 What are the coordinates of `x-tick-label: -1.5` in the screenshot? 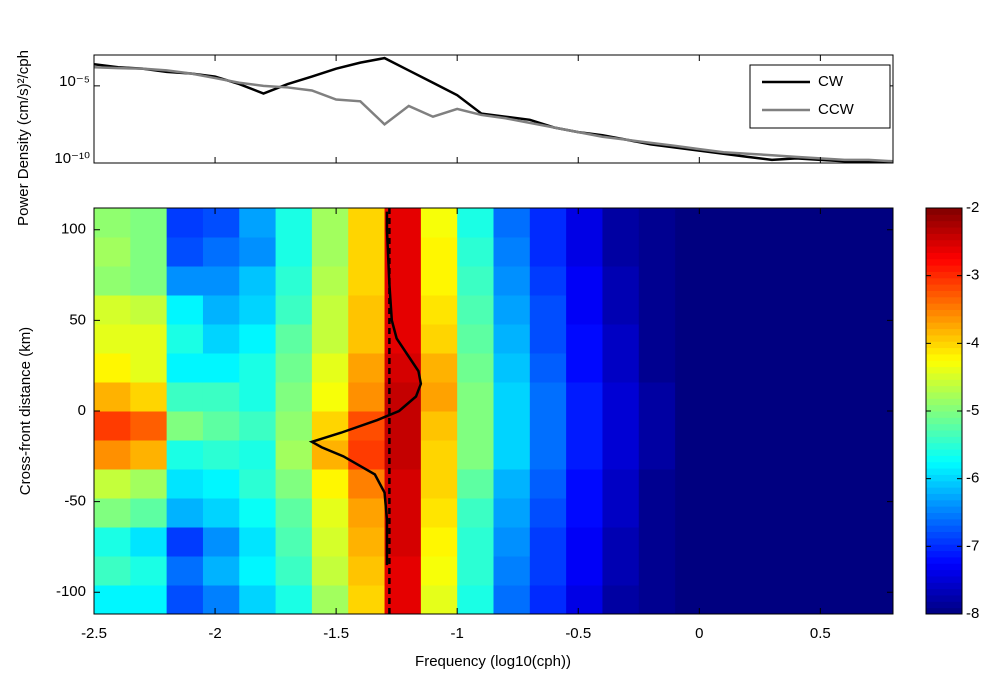 It's located at (336, 633).